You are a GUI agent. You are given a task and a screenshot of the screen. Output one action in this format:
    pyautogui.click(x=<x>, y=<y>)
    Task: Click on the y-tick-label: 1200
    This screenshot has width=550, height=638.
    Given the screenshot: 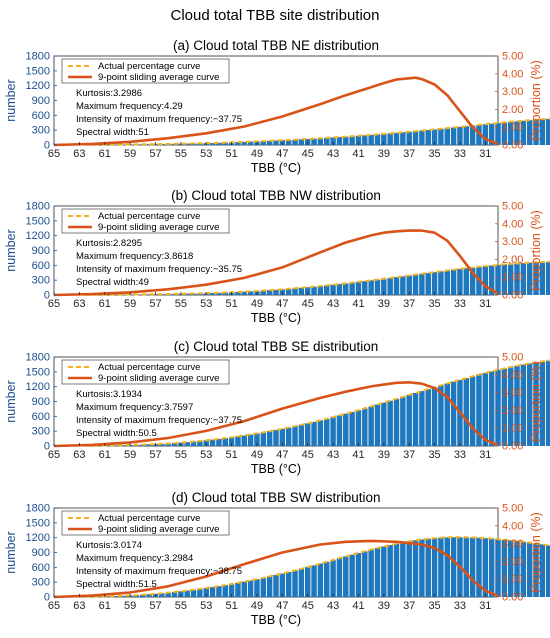 What is the action you would take?
    pyautogui.click(x=38, y=387)
    